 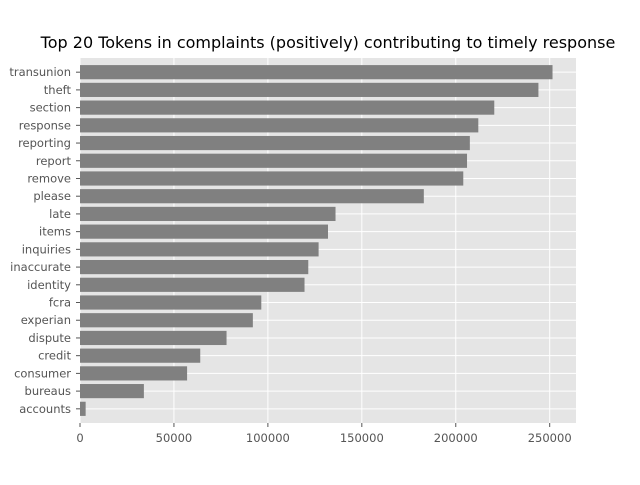 What do you see at coordinates (199, 249) in the screenshot?
I see `bar-inquiries` at bounding box center [199, 249].